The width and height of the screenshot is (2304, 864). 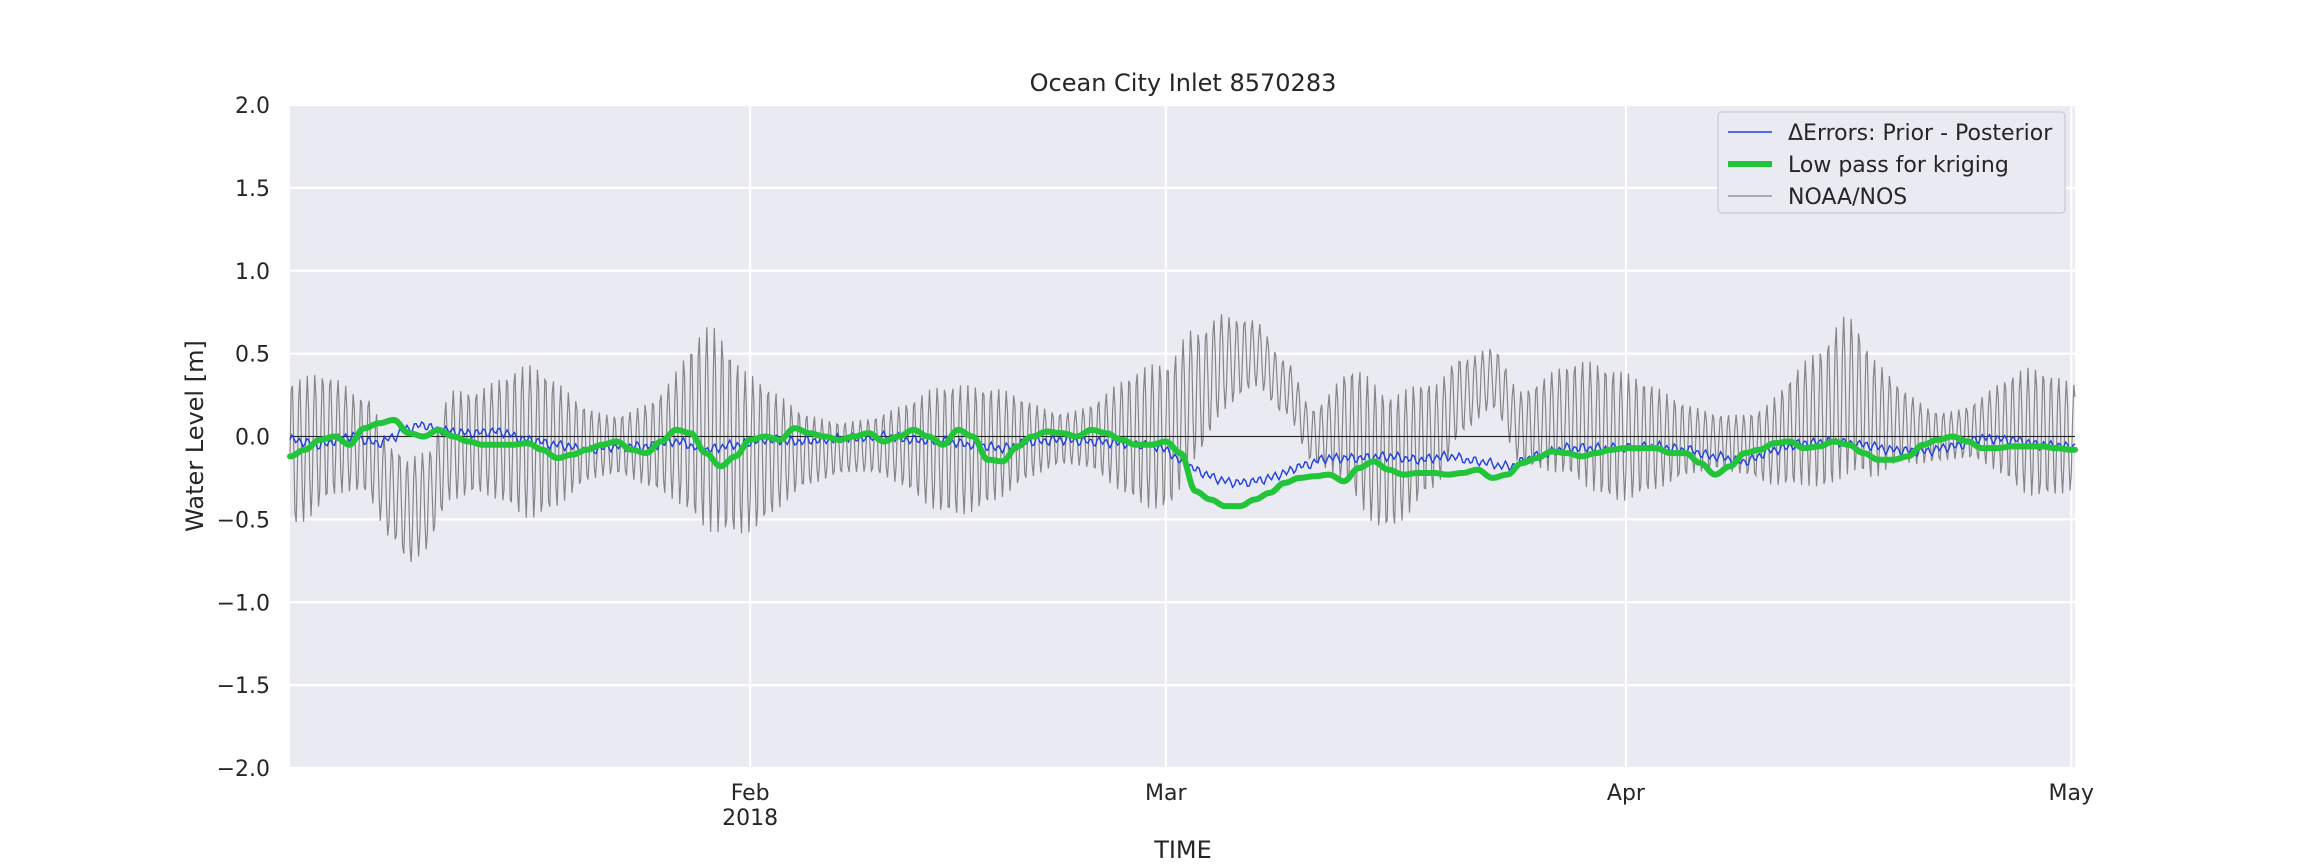 I want to click on legend-label: NOAA/NOS, so click(x=1847, y=197).